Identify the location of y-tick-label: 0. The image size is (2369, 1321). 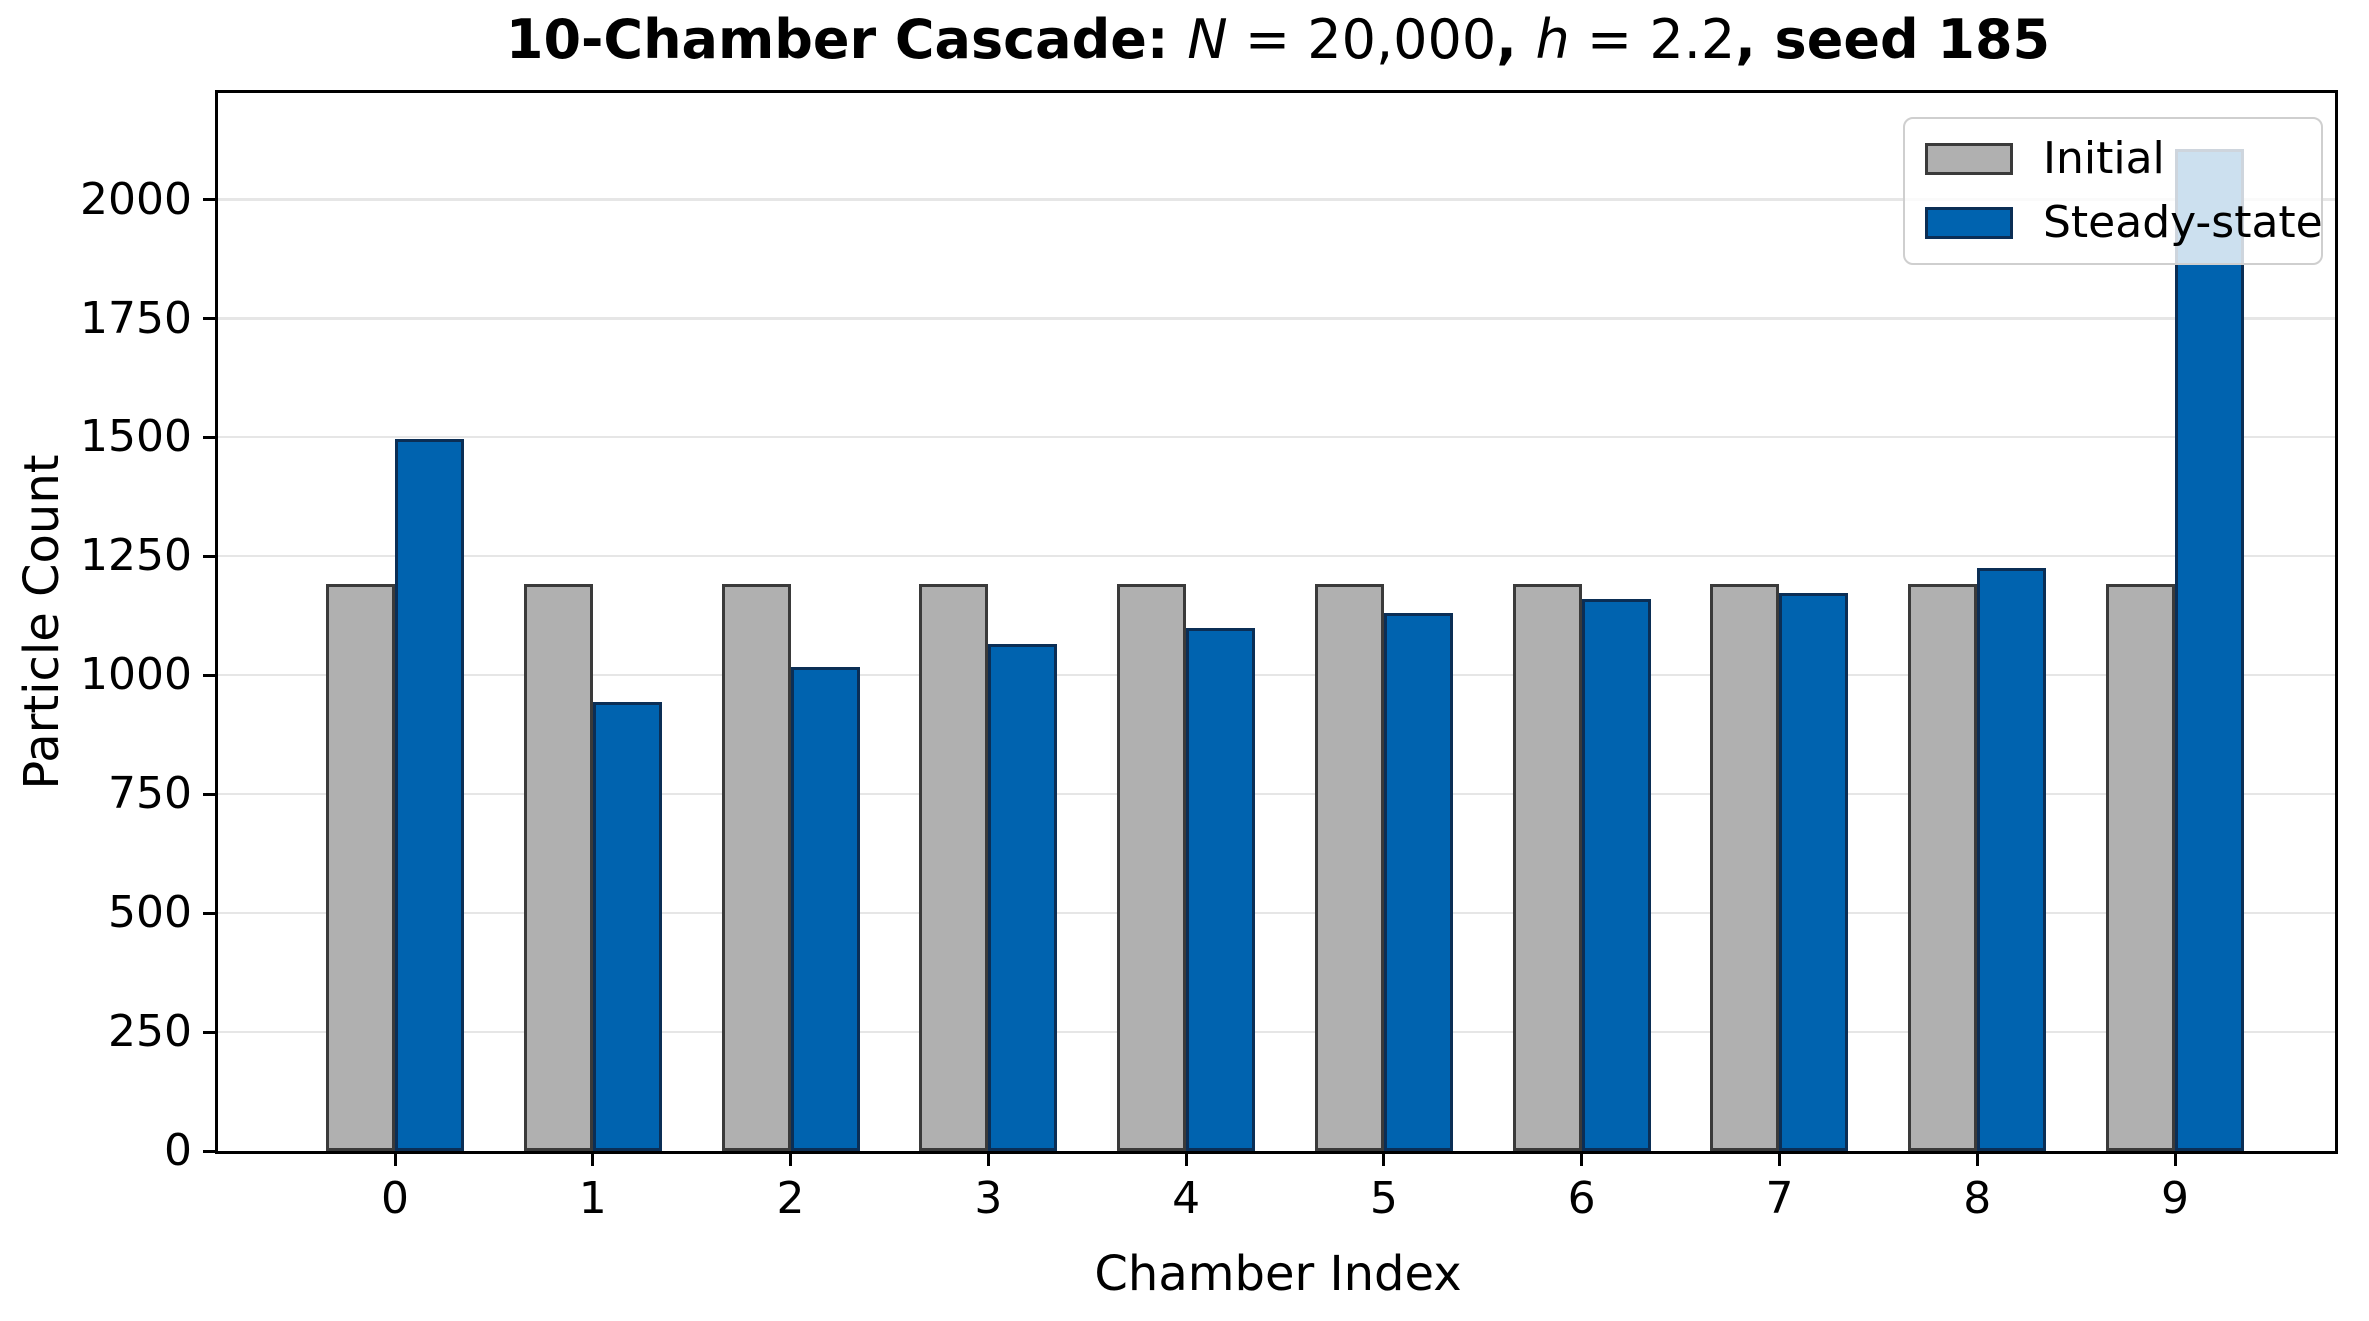
(178, 1150).